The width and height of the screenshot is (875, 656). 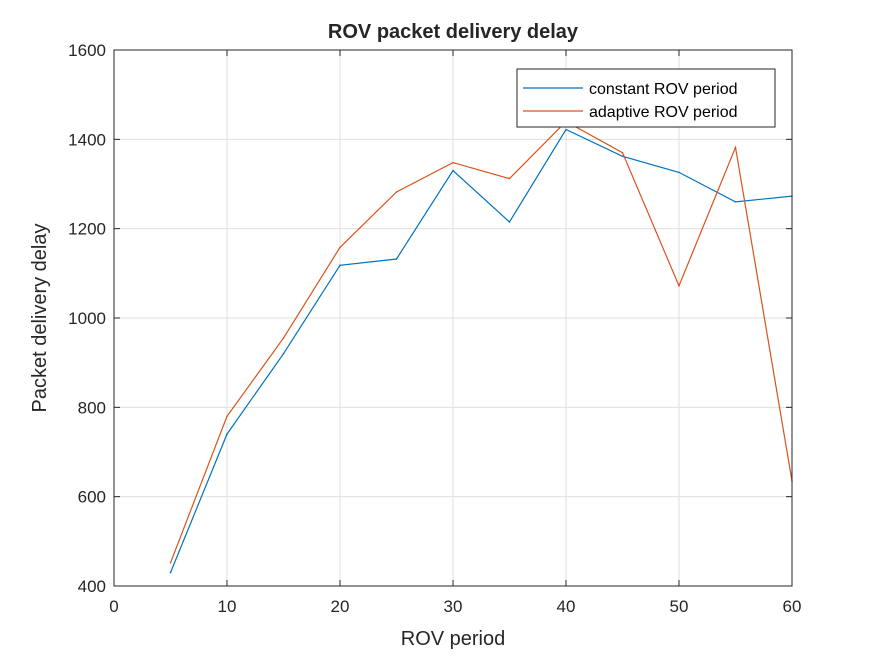 I want to click on y-tick-label: 400, so click(x=92, y=586).